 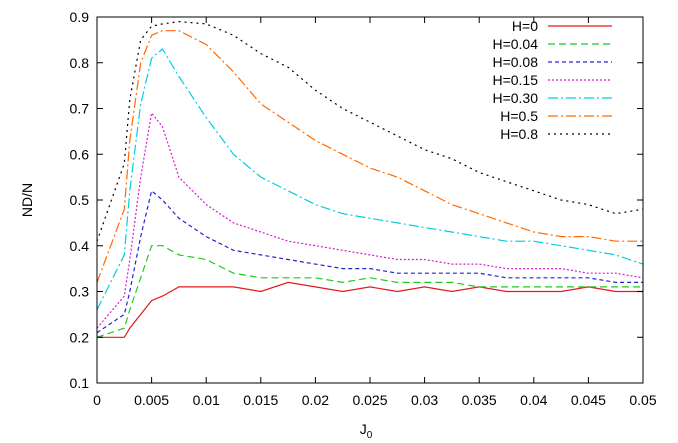 I want to click on x-axis-label-main: J, so click(x=363, y=429).